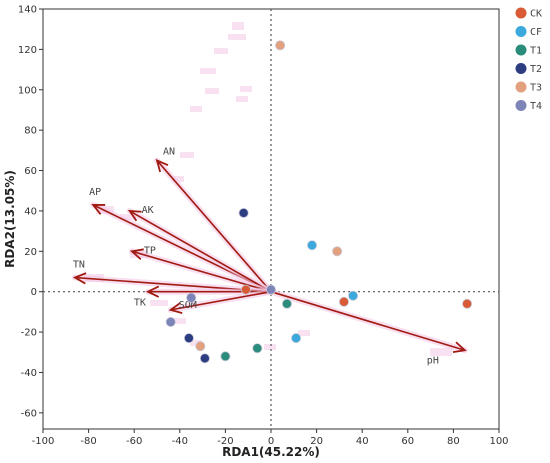  What do you see at coordinates (407, 441) in the screenshot?
I see `x-tick-label: 60` at bounding box center [407, 441].